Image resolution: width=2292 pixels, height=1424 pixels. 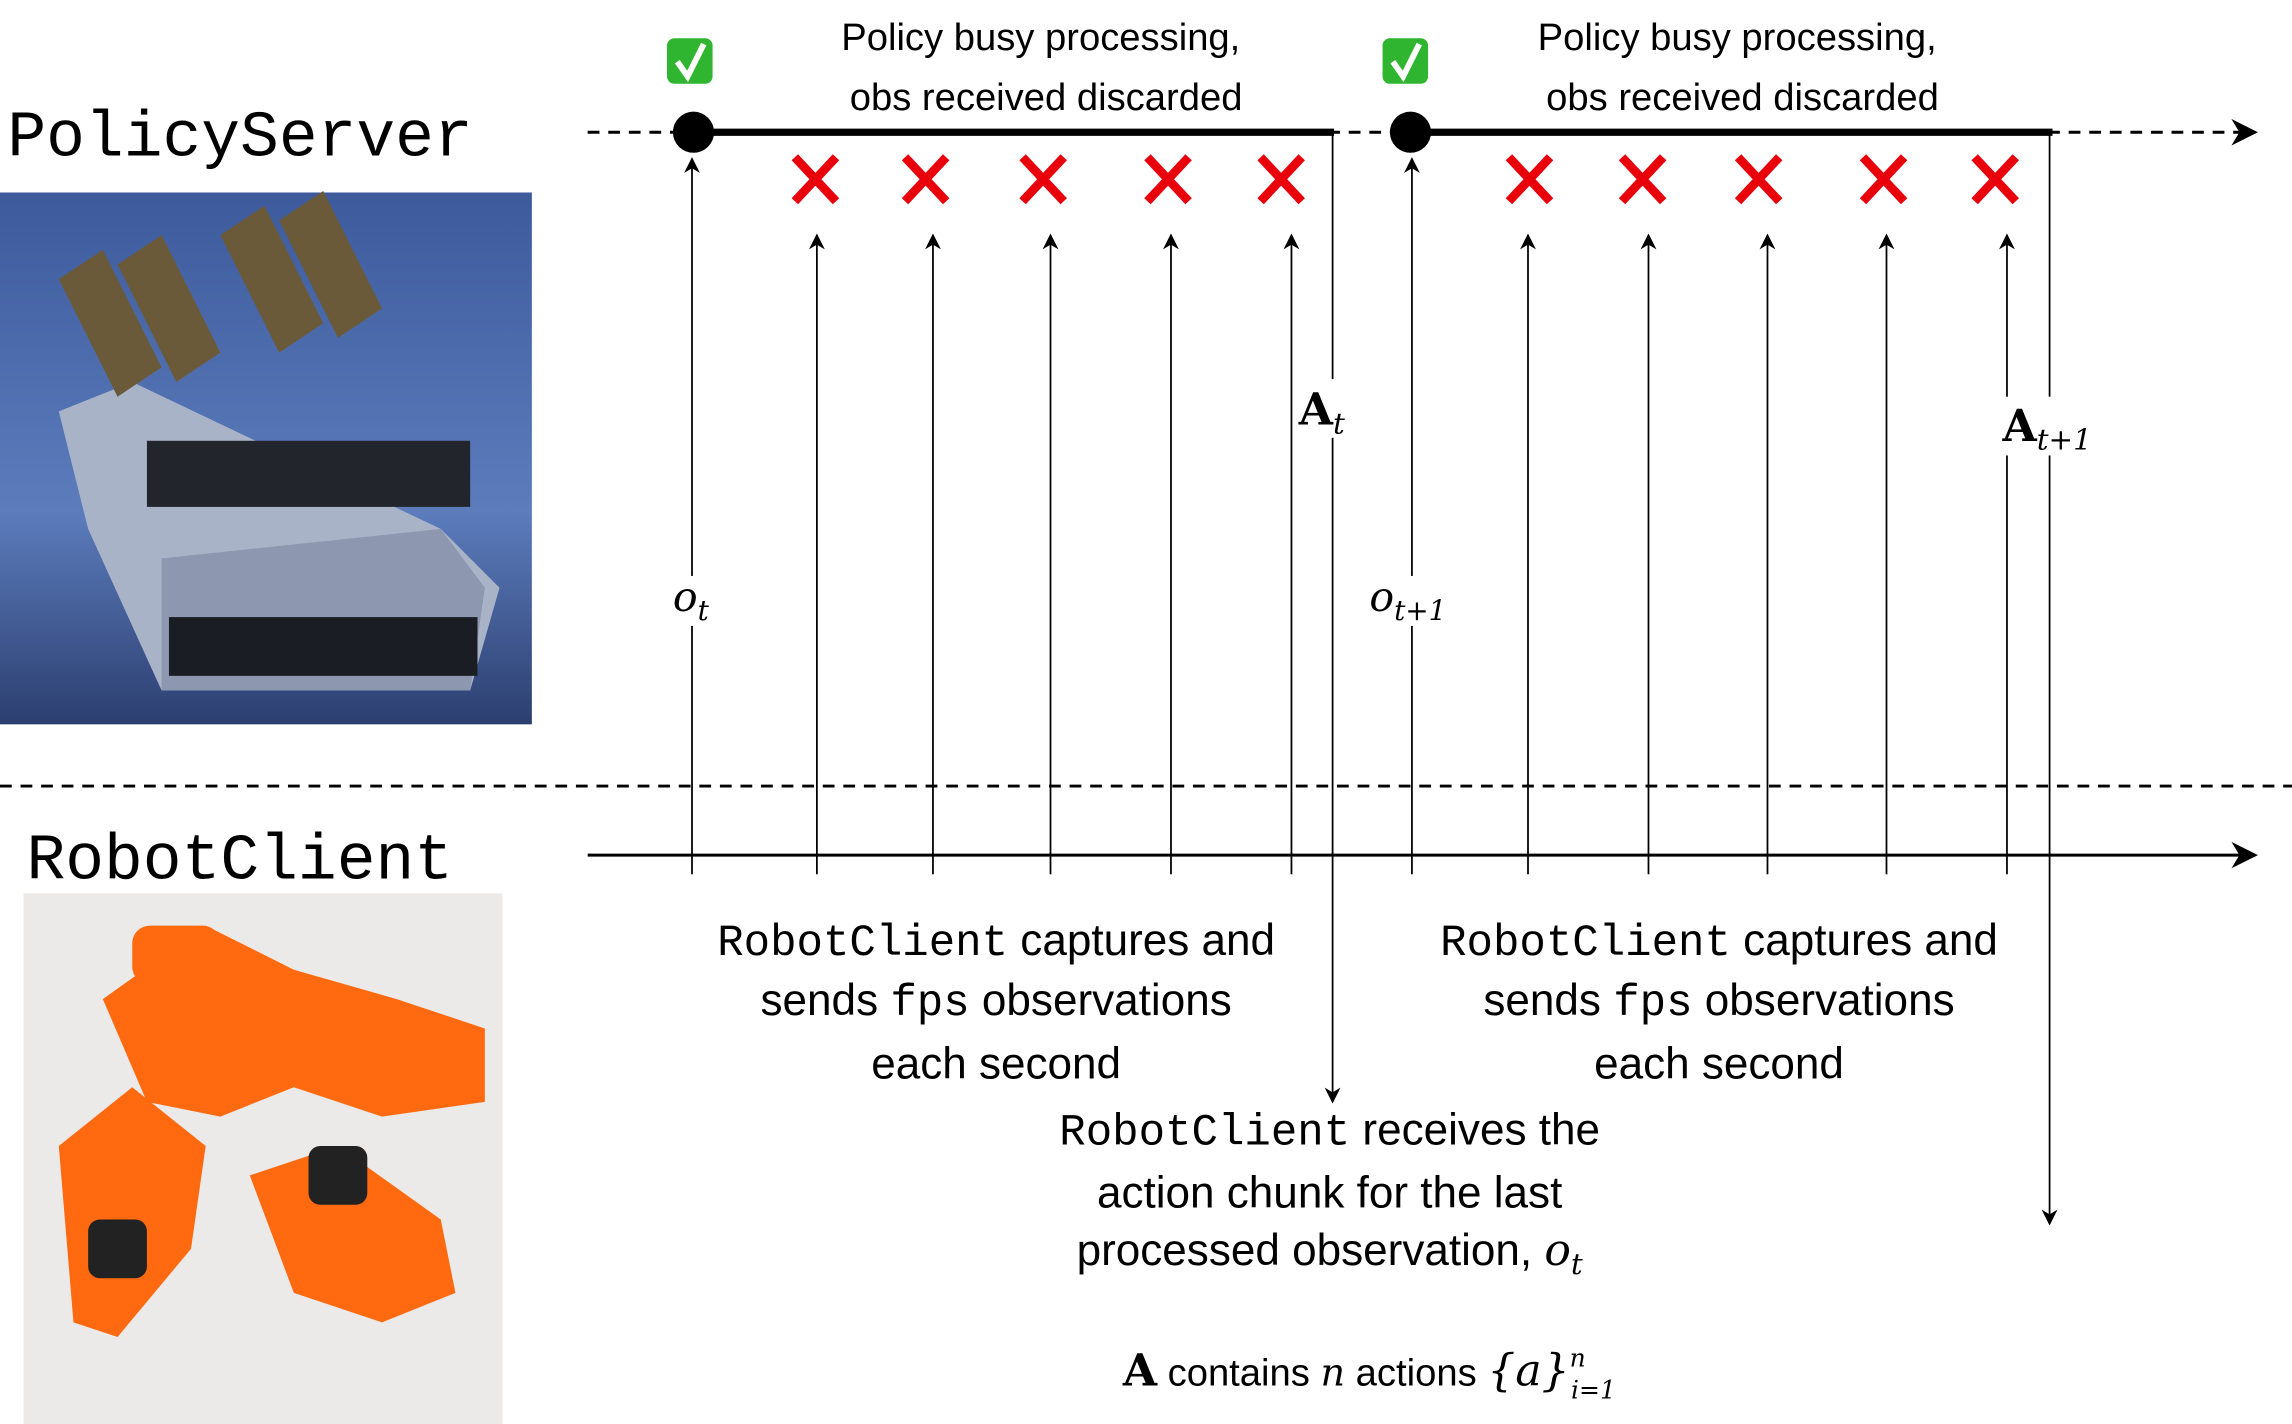 I want to click on label-A-t1: At+1, so click(x=2047, y=429).